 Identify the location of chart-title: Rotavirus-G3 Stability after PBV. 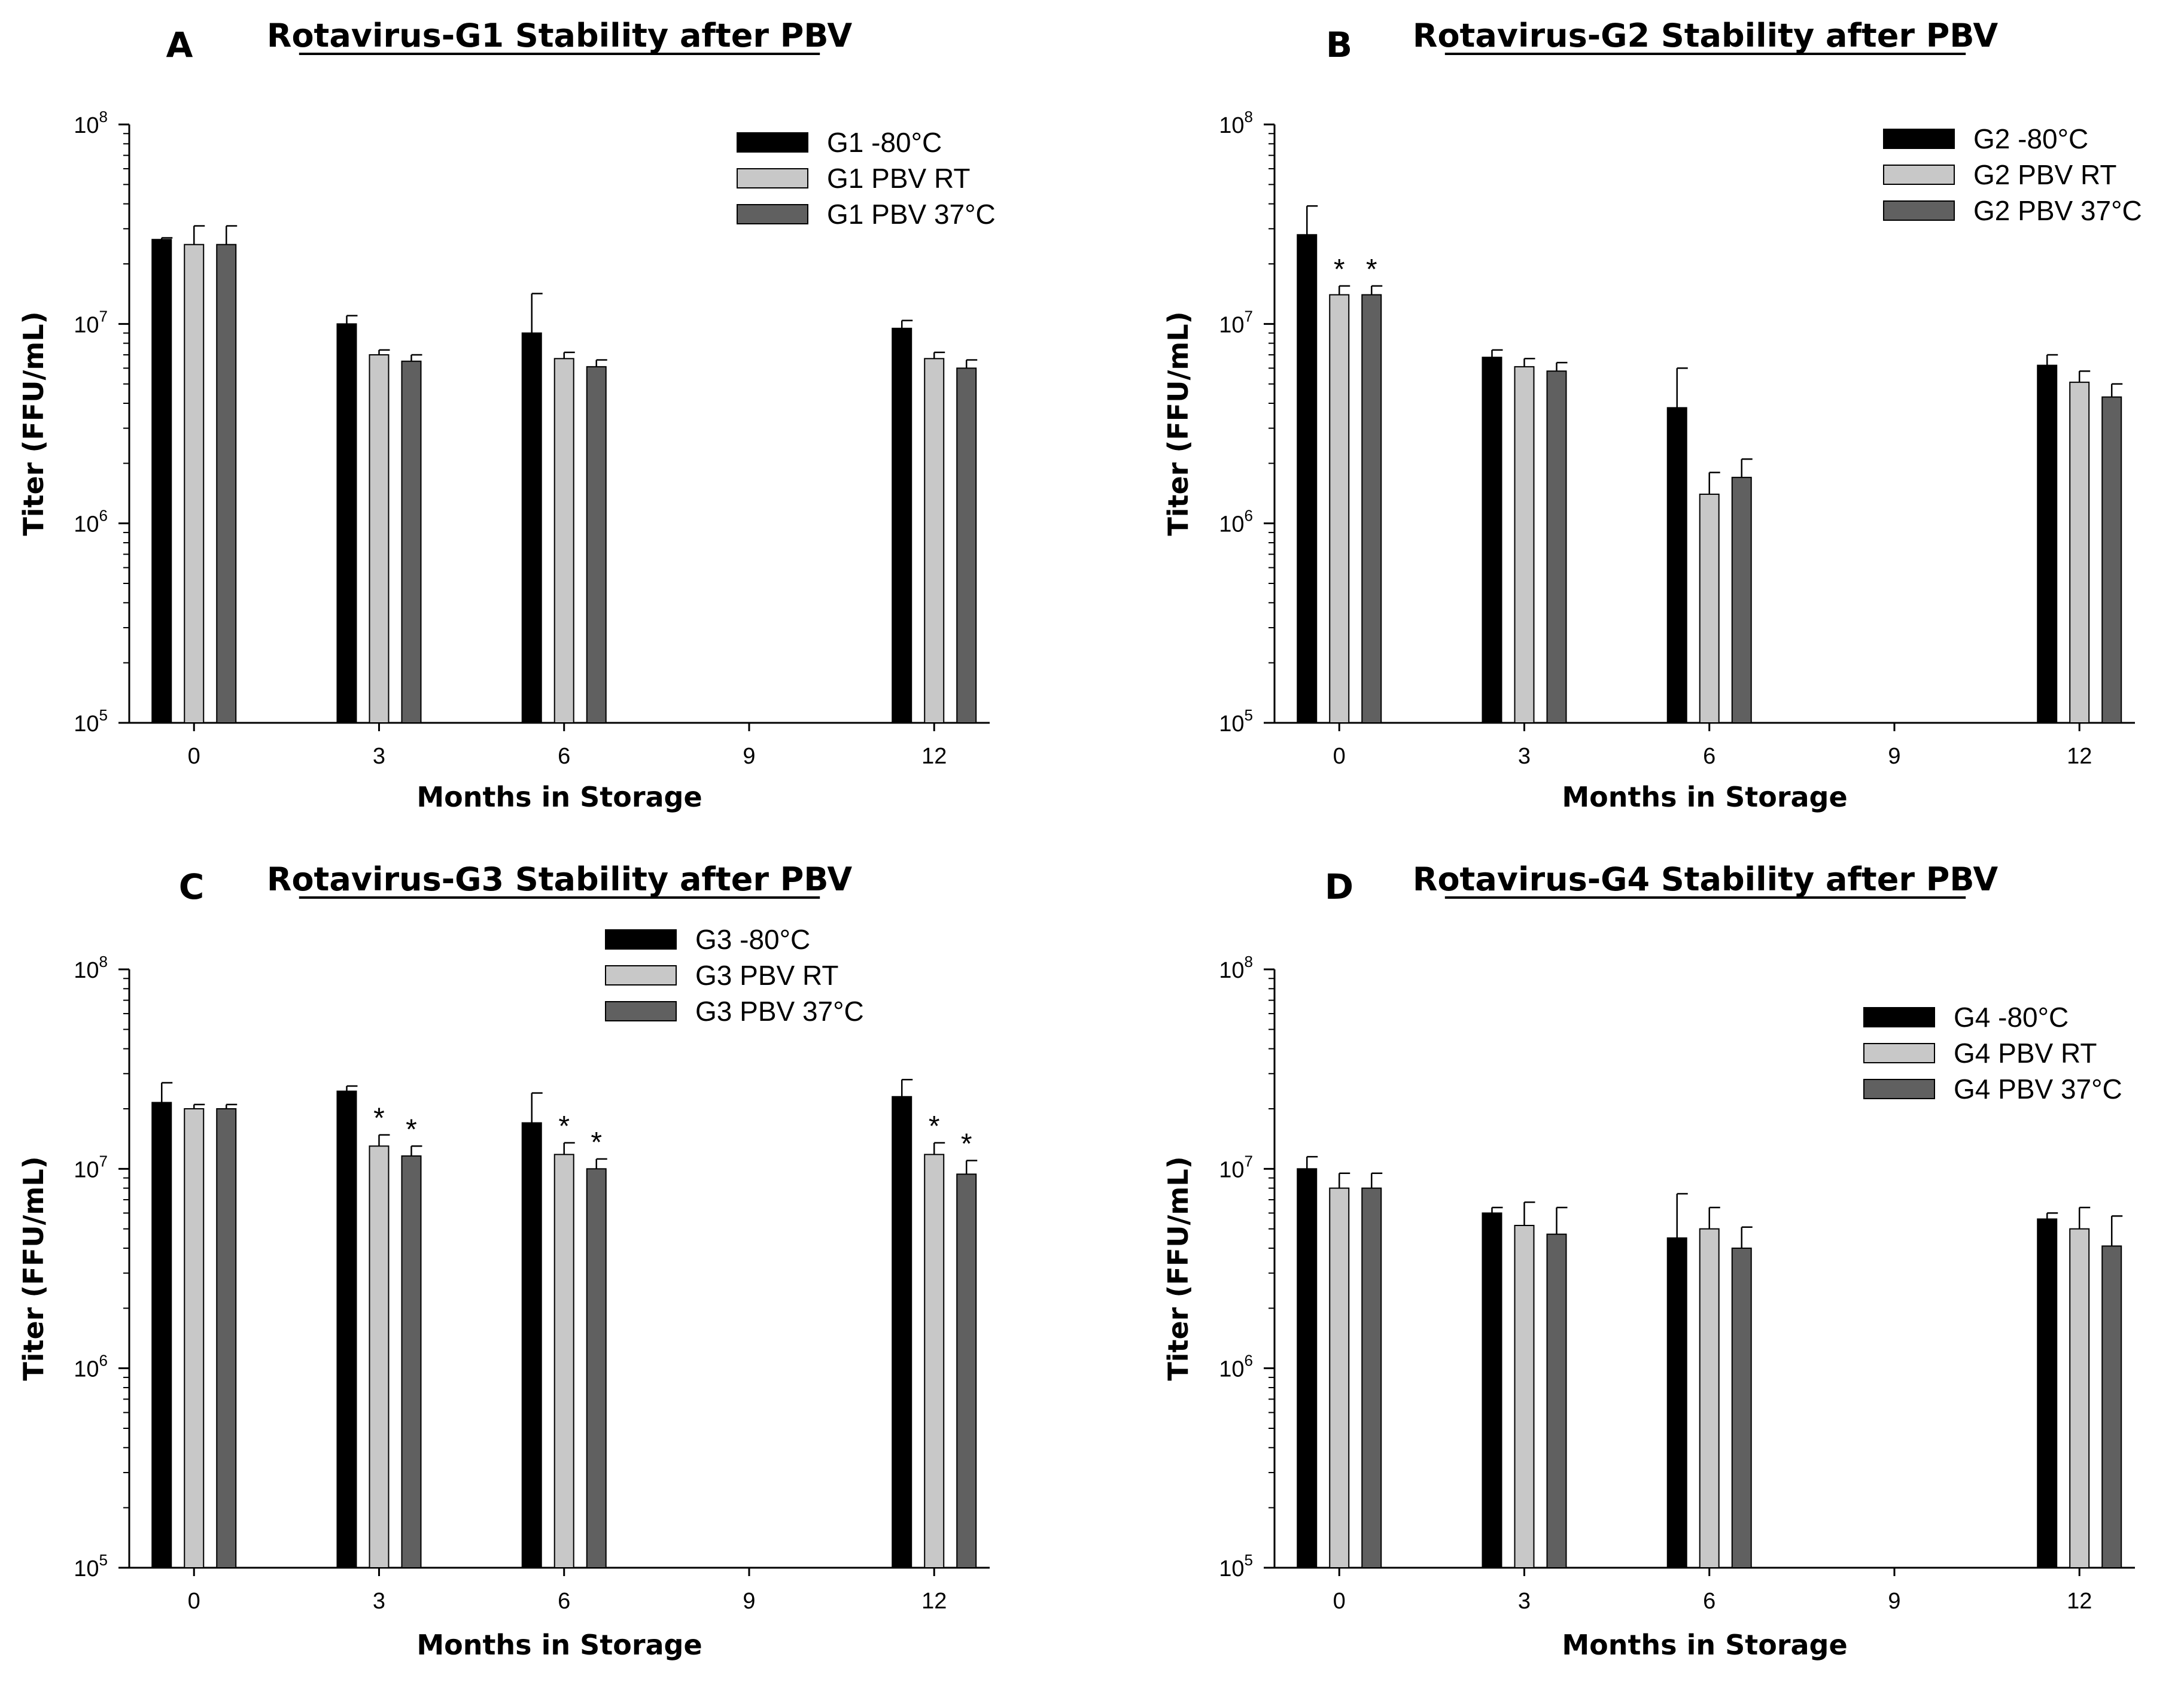
(559, 879).